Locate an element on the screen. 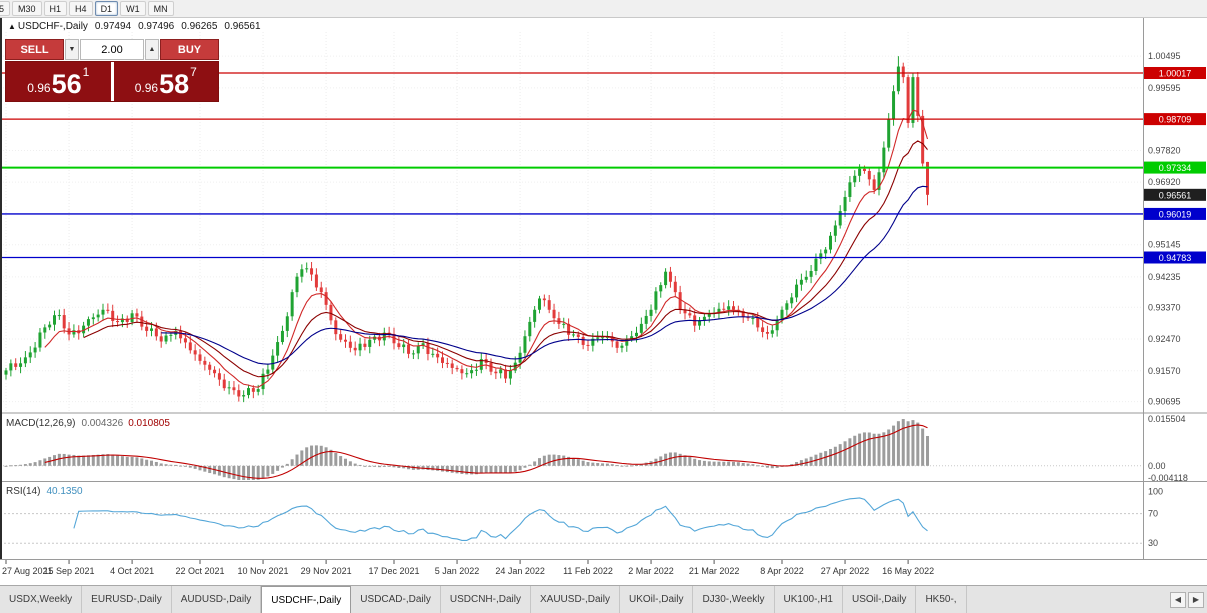  macd-name: MACD(12,26,9) is located at coordinates (41, 423).